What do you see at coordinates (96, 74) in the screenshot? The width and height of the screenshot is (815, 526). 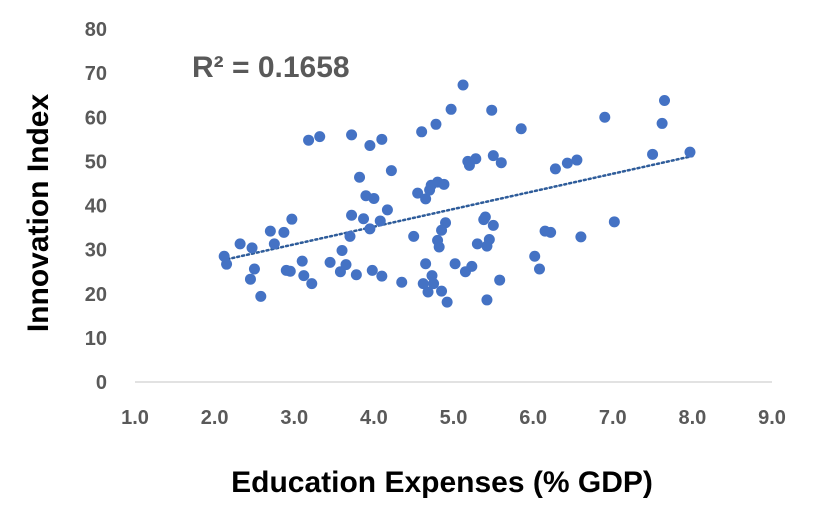 I see `y-tick-label: 70` at bounding box center [96, 74].